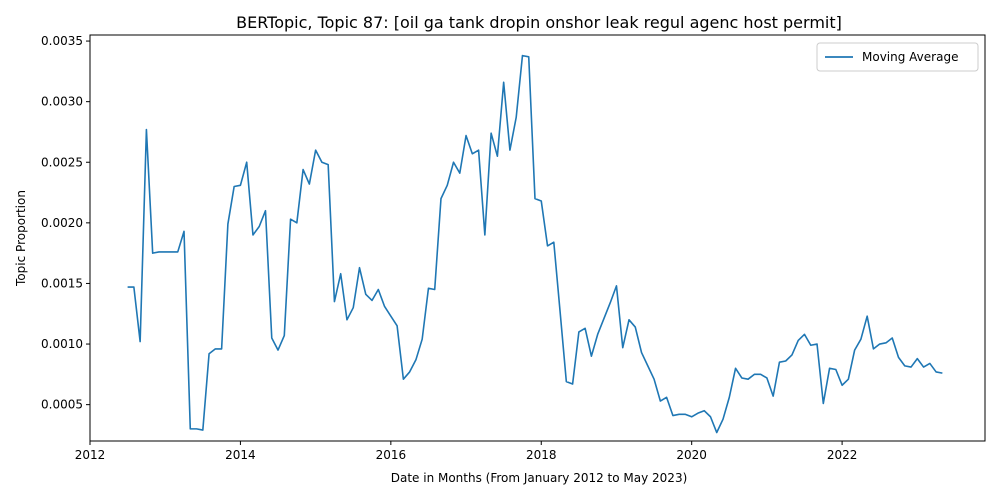  I want to click on y-tick-label: 0.0035, so click(62, 41).